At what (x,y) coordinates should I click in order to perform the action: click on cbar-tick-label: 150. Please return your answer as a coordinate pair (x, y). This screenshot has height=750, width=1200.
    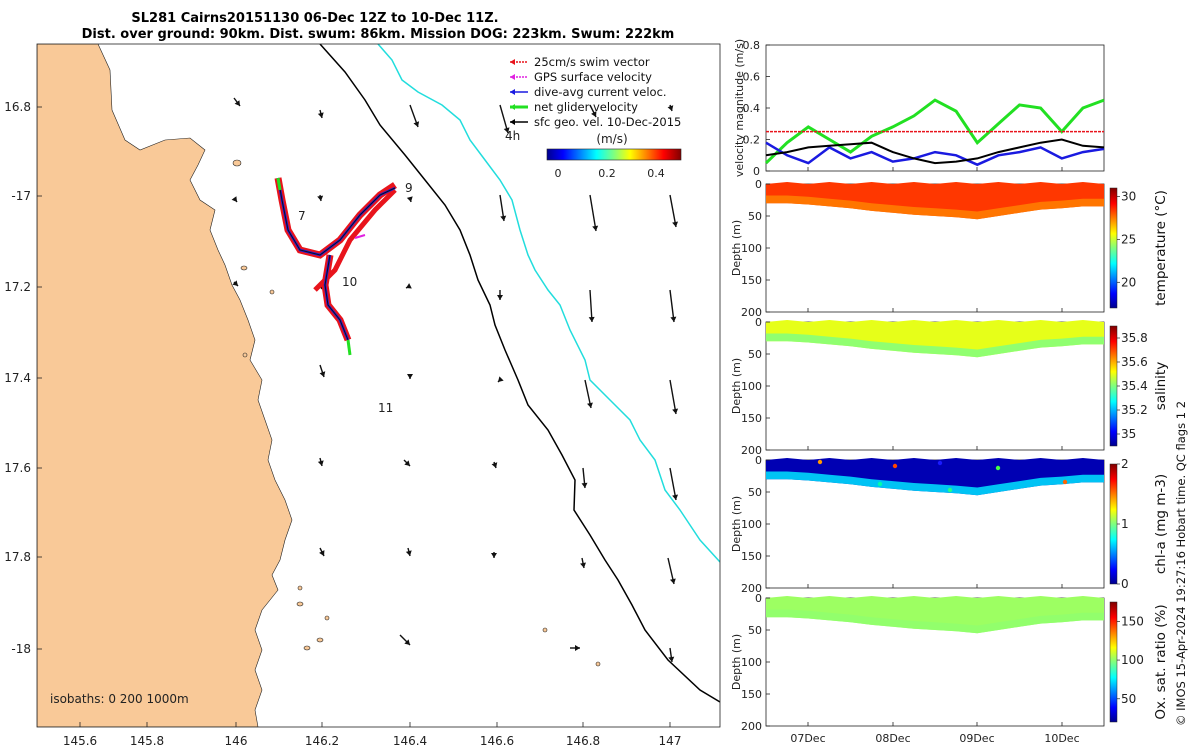
    Looking at the image, I should click on (1132, 621).